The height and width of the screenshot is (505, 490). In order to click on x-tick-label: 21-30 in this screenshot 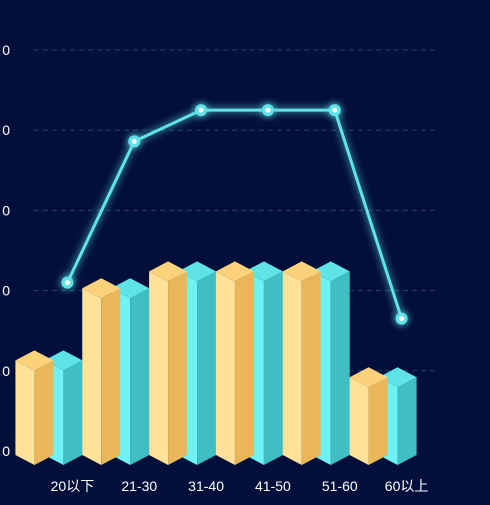, I will do `click(139, 486)`.